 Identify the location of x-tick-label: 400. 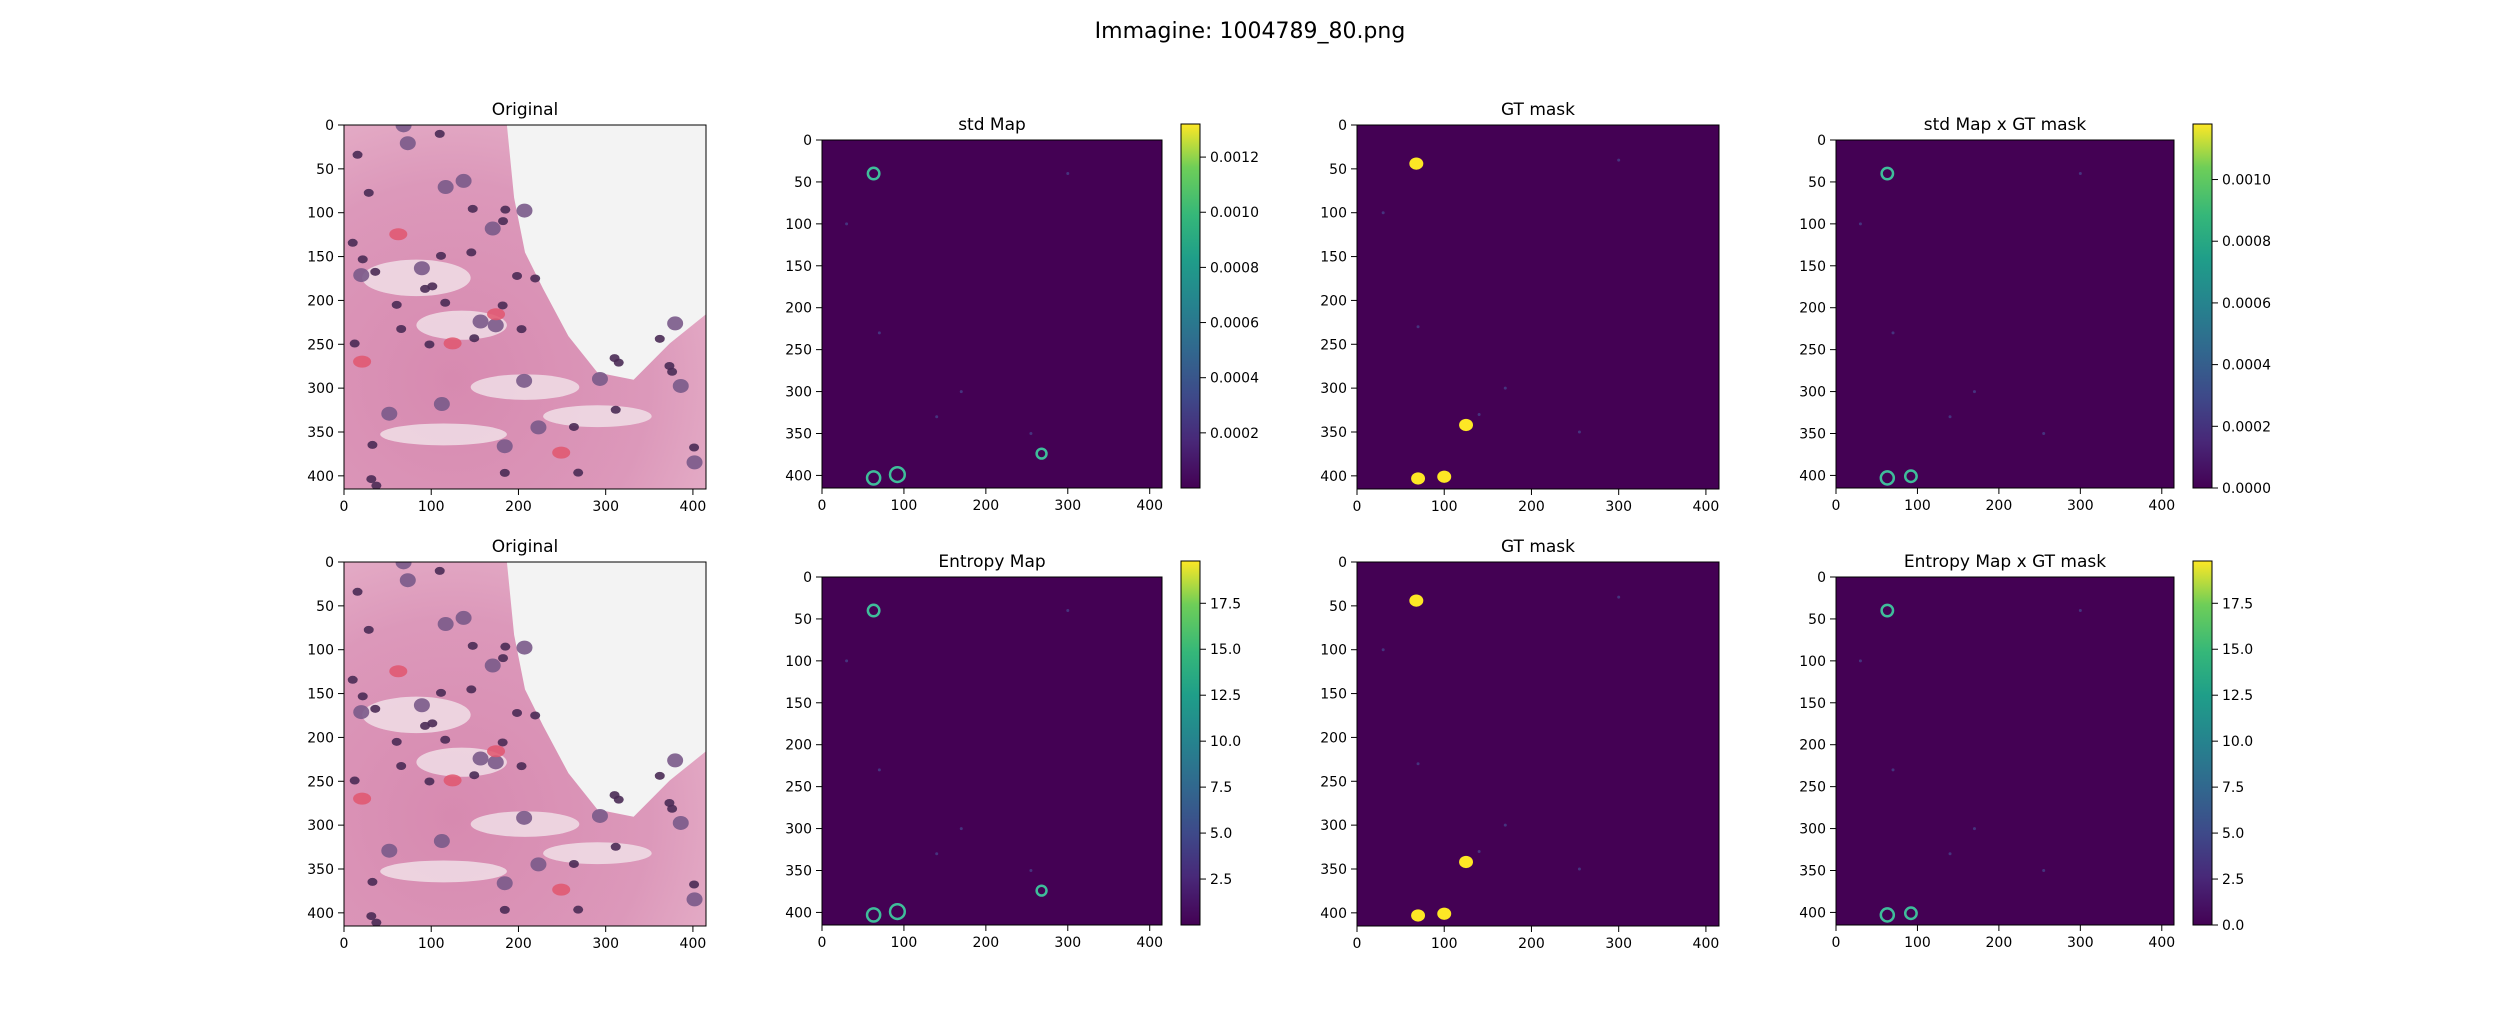
(1706, 507).